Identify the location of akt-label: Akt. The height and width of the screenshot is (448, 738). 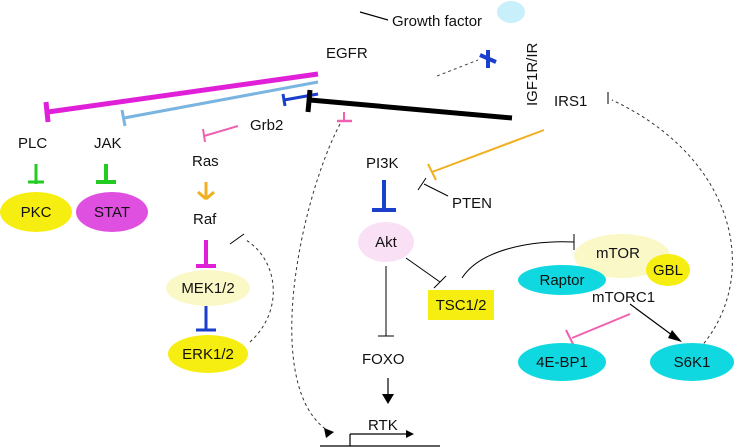
(386, 242).